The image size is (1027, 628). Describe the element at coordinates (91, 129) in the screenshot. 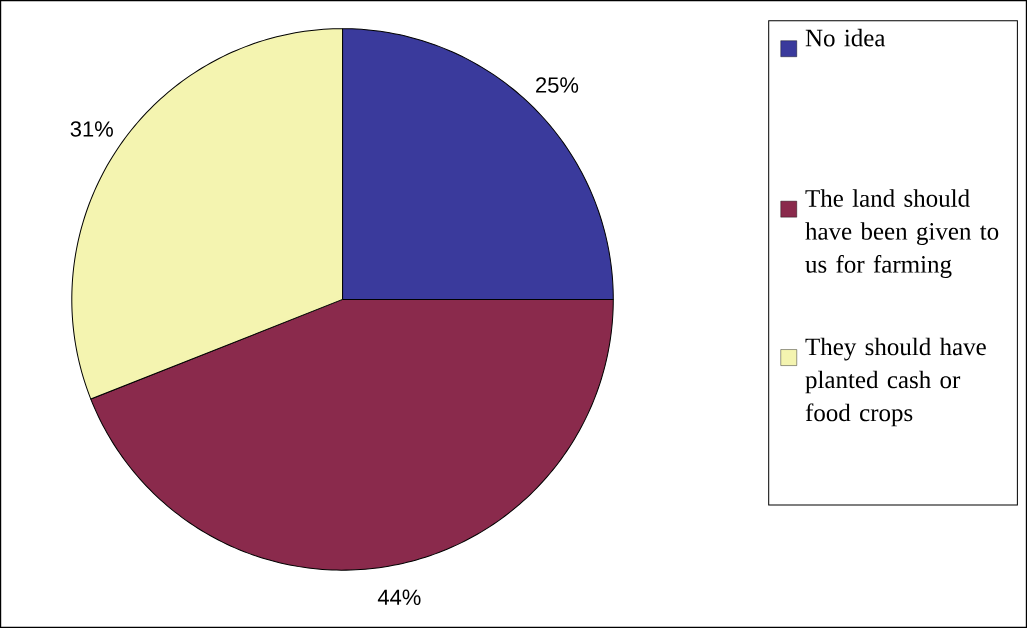

I see `data-label: 31%` at that location.